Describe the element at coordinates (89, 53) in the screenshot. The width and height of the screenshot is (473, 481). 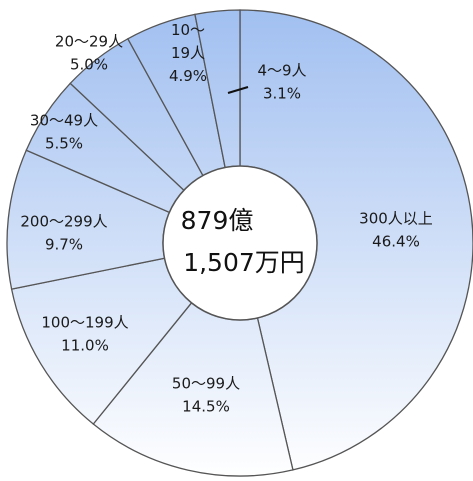
I see `slice-label-5: 20〜29人 5.0%` at that location.